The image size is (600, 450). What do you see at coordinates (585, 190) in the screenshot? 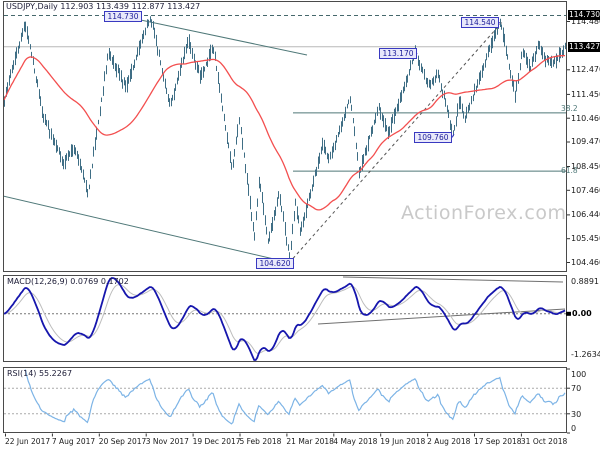
I see `price-axis-label: 107.460` at bounding box center [585, 190].